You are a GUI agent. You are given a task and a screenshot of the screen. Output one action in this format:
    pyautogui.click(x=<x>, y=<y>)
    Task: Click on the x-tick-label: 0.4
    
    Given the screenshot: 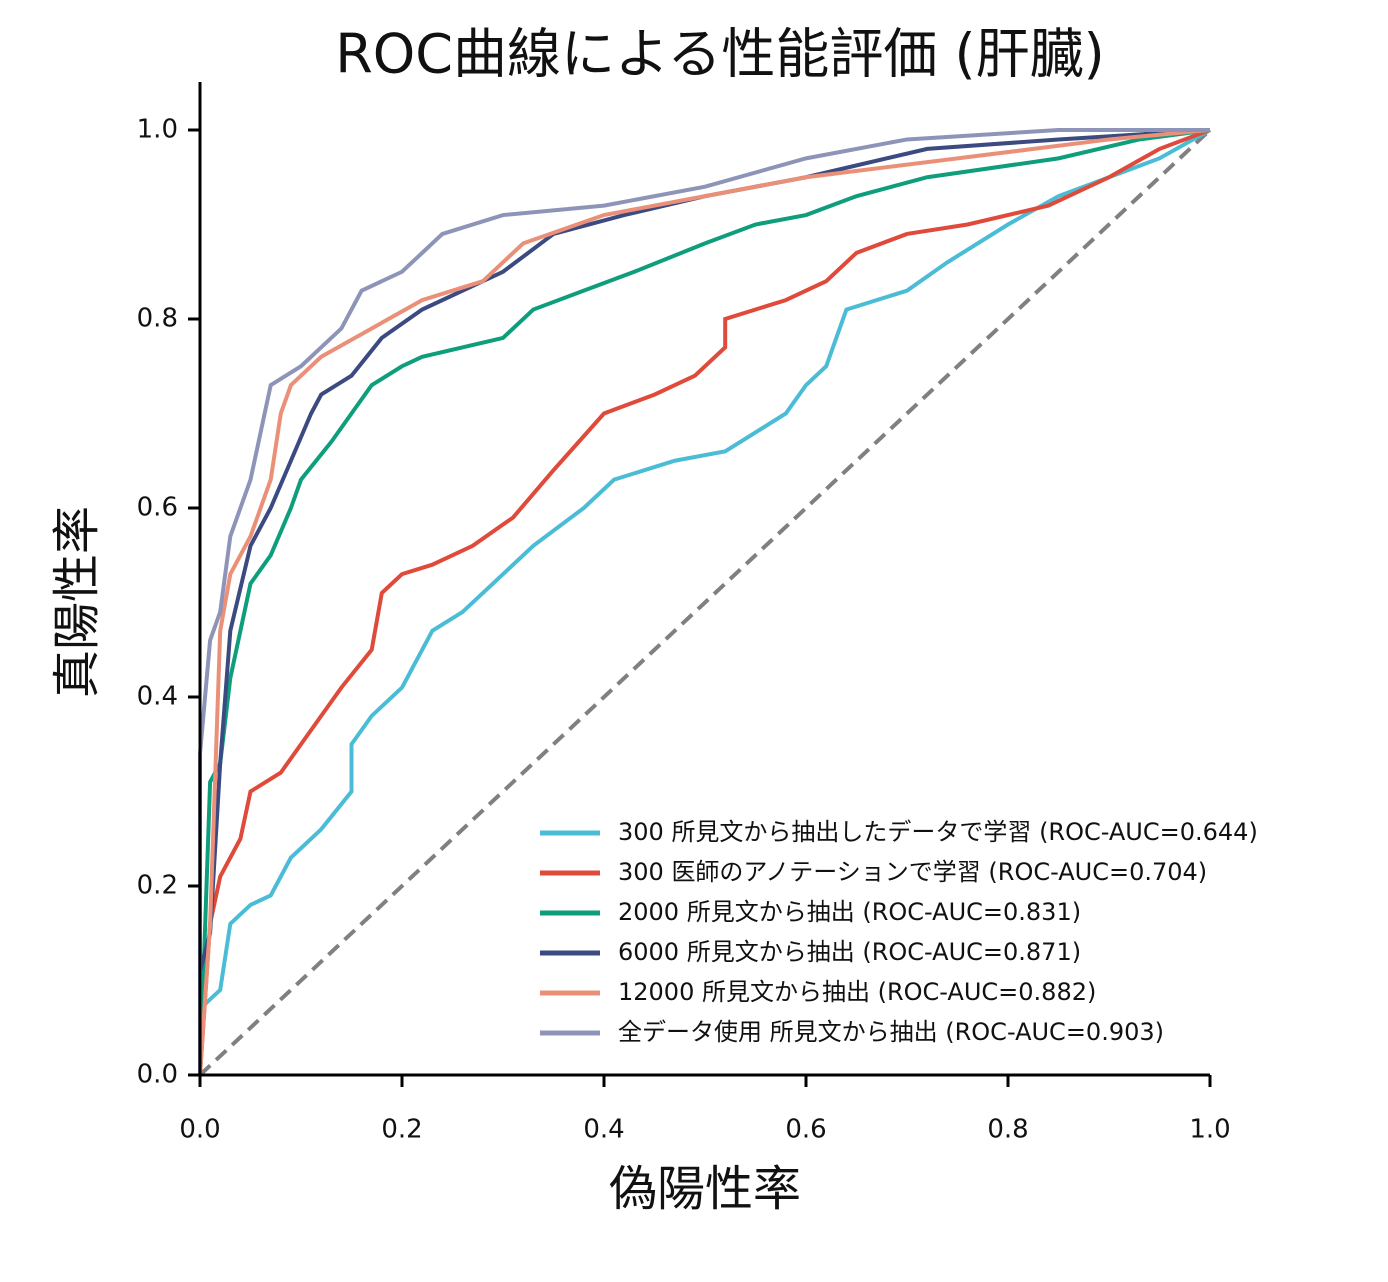 What is the action you would take?
    pyautogui.click(x=603, y=1130)
    